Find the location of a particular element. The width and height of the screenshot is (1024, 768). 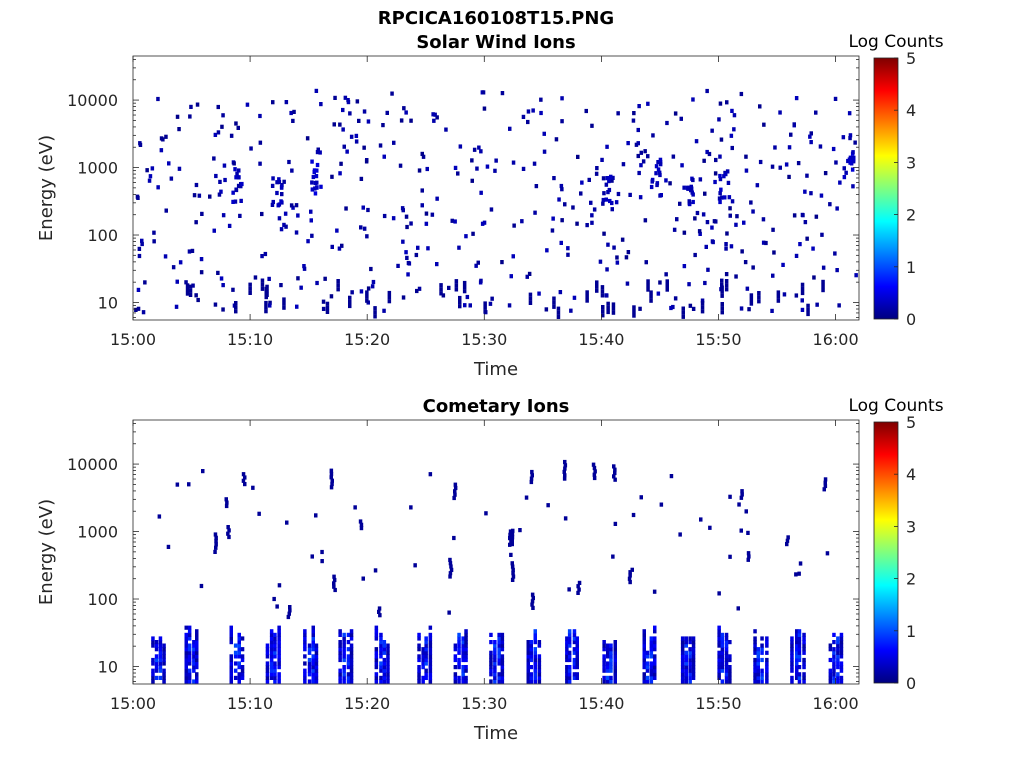

y-axis-label: Energy (eV) is located at coordinates (46, 552).